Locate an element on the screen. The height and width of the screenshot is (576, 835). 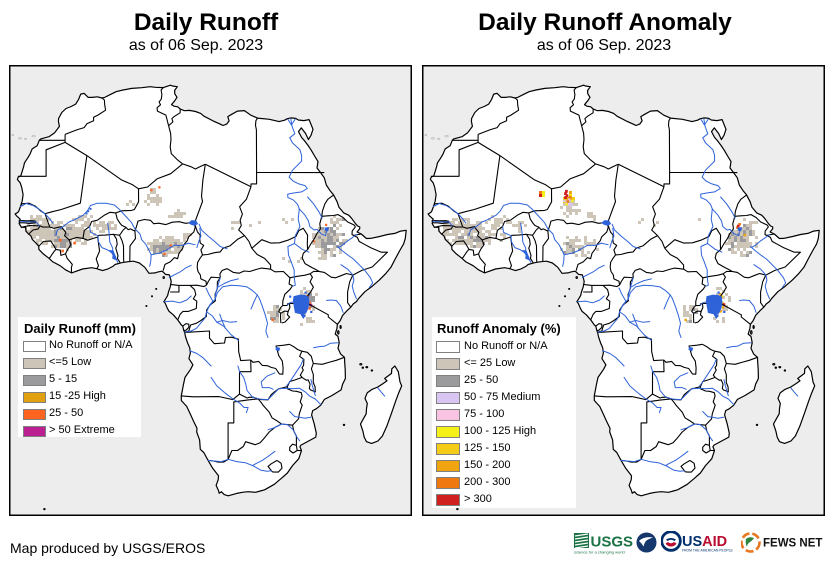
svg-text: USGS is located at coordinates (612, 542).